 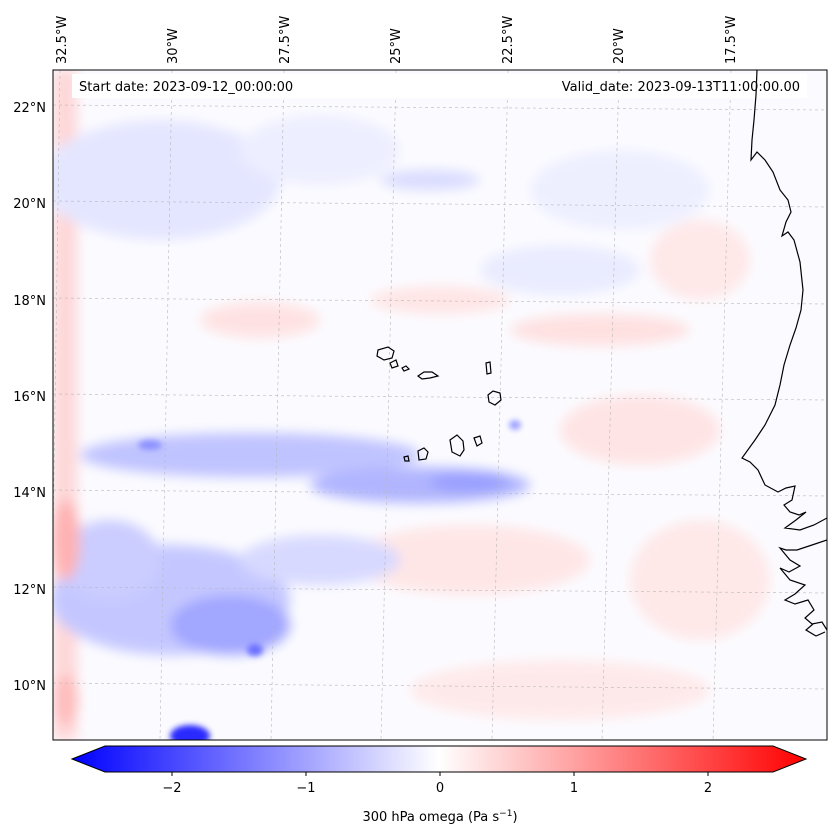 What do you see at coordinates (514, 817) in the screenshot?
I see `colorbar-label-close: )` at bounding box center [514, 817].